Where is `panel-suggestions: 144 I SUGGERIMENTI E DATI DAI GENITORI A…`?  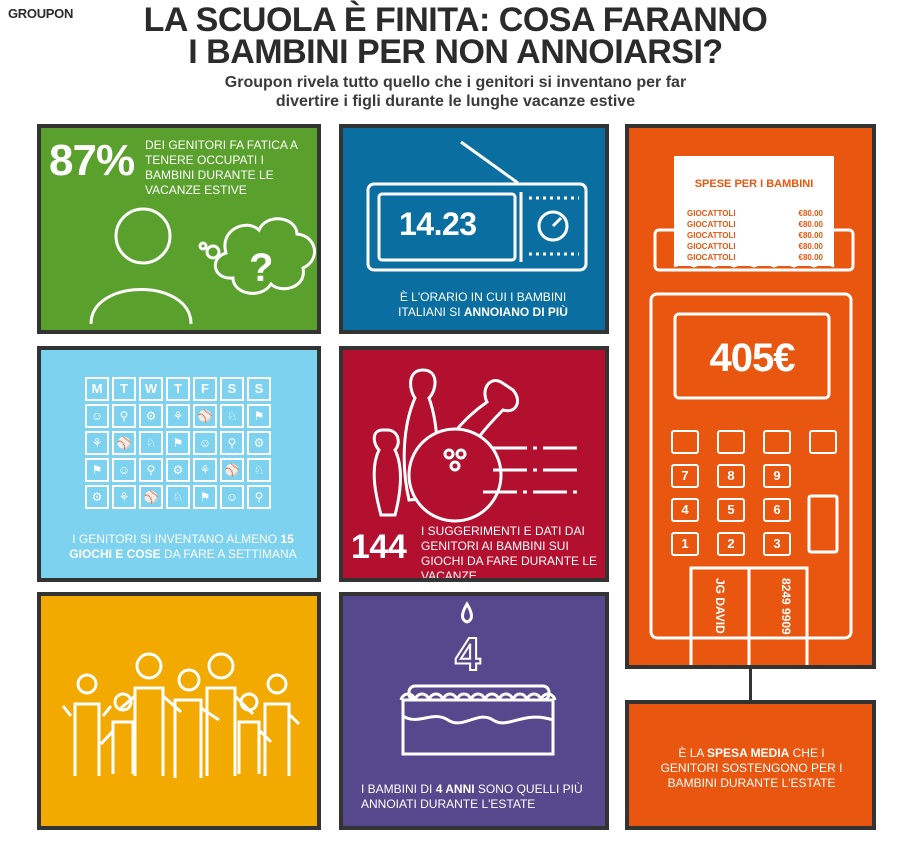 panel-suggestions: 144 I SUGGERIMENTI E DATI DAI GENITORI A… is located at coordinates (474, 464).